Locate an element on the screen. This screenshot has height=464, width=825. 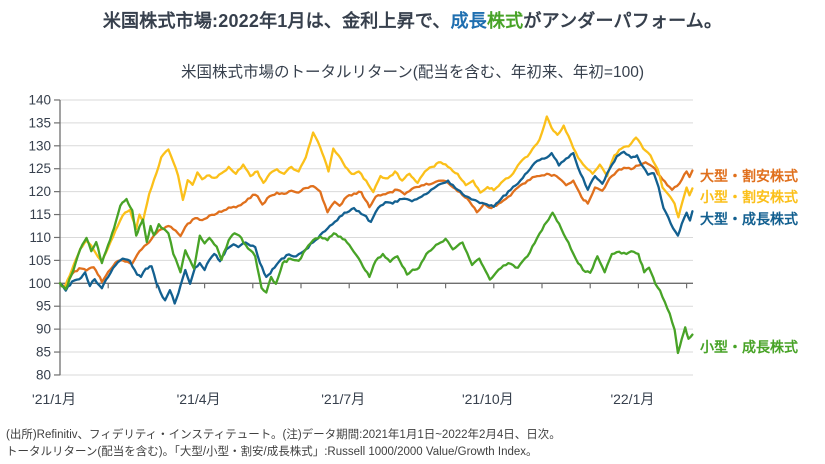
y-tick-label: 125 is located at coordinates (39, 168).